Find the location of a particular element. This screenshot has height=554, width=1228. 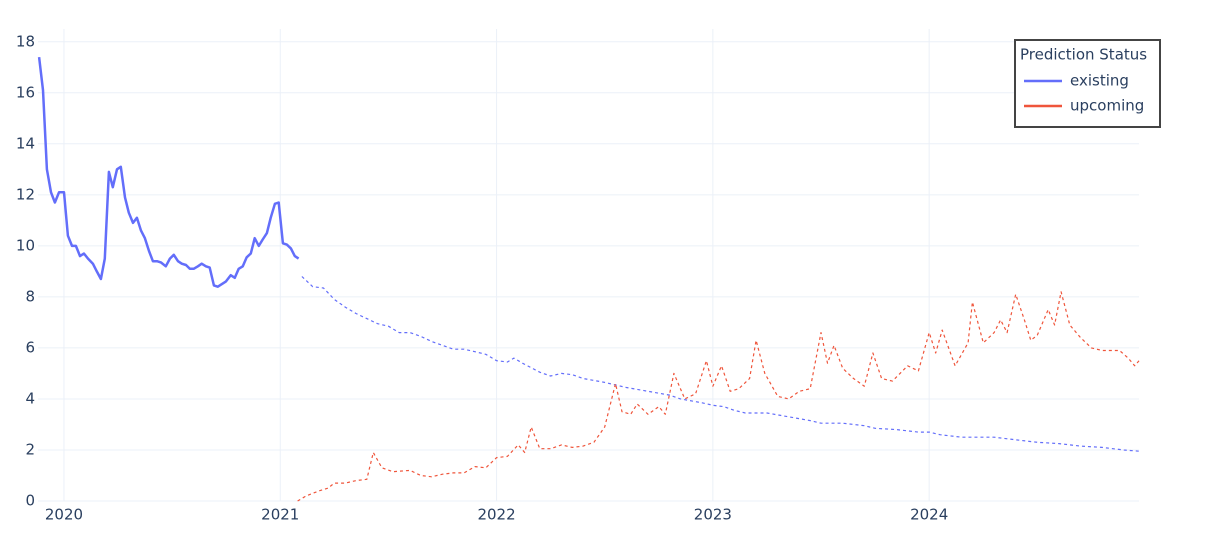

y-tick-label: 16 is located at coordinates (25, 92).